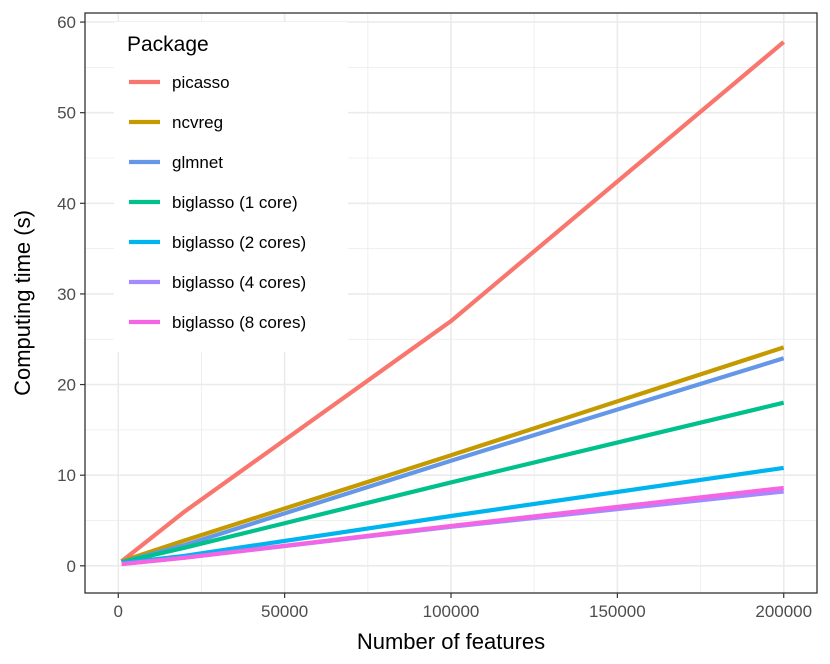 The width and height of the screenshot is (830, 664). Describe the element at coordinates (239, 242) in the screenshot. I see `legend-label: biglasso (2 cores)` at that location.